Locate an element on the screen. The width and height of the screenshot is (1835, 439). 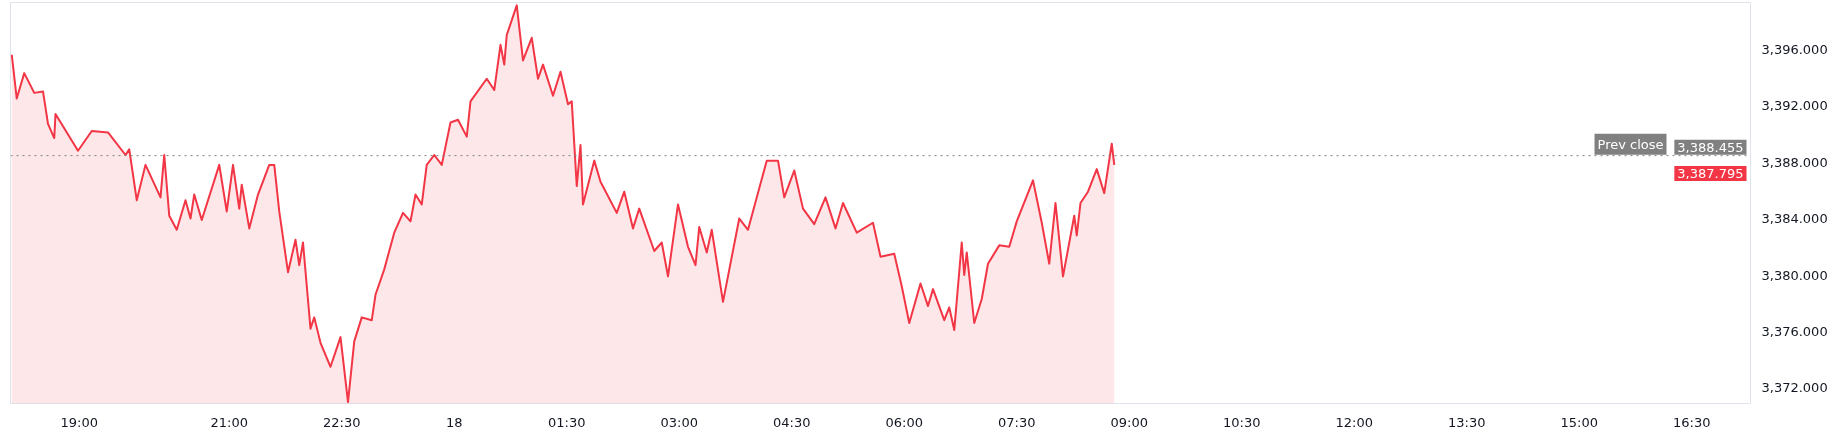
y-tick-label: 3,396.000 is located at coordinates (1794, 49).